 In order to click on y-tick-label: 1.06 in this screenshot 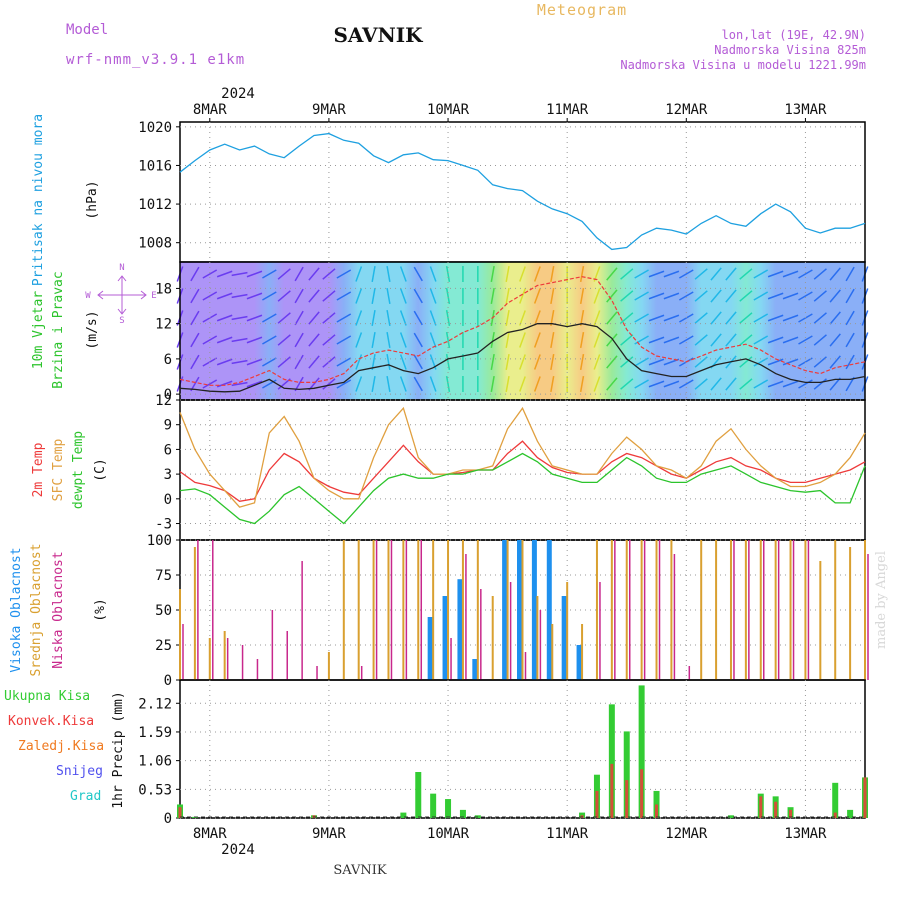, I will do `click(155, 762)`.